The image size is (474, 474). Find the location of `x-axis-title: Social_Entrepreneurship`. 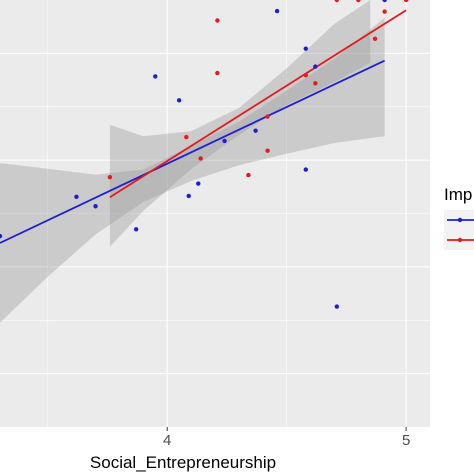

x-axis-title: Social_Entrepreneurship is located at coordinates (183, 462).